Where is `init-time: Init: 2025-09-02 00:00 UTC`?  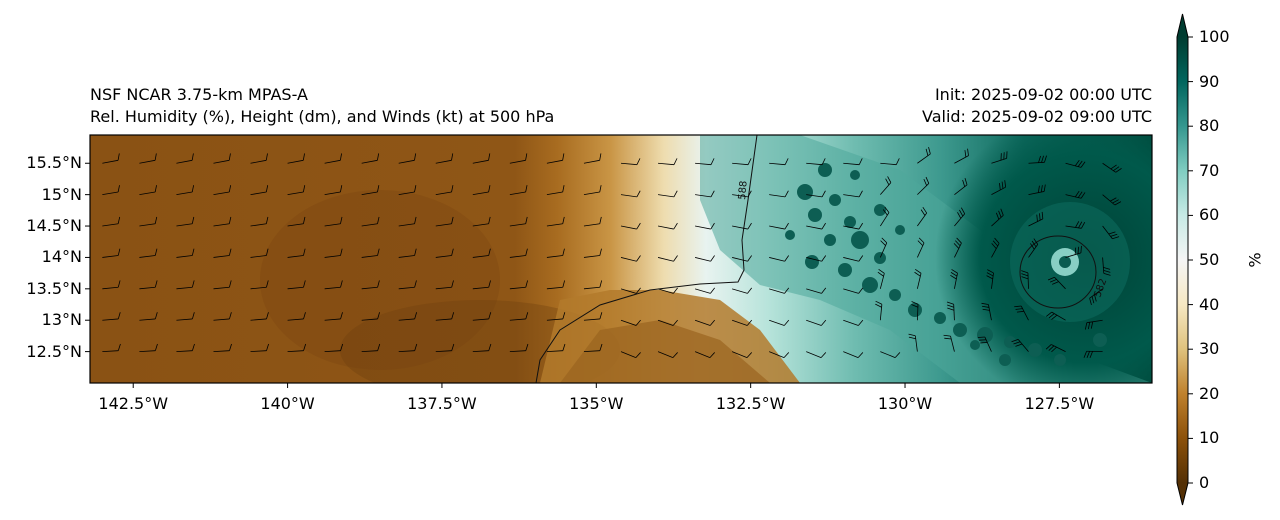
init-time: Init: 2025-09-02 00:00 UTC is located at coordinates (1043, 94).